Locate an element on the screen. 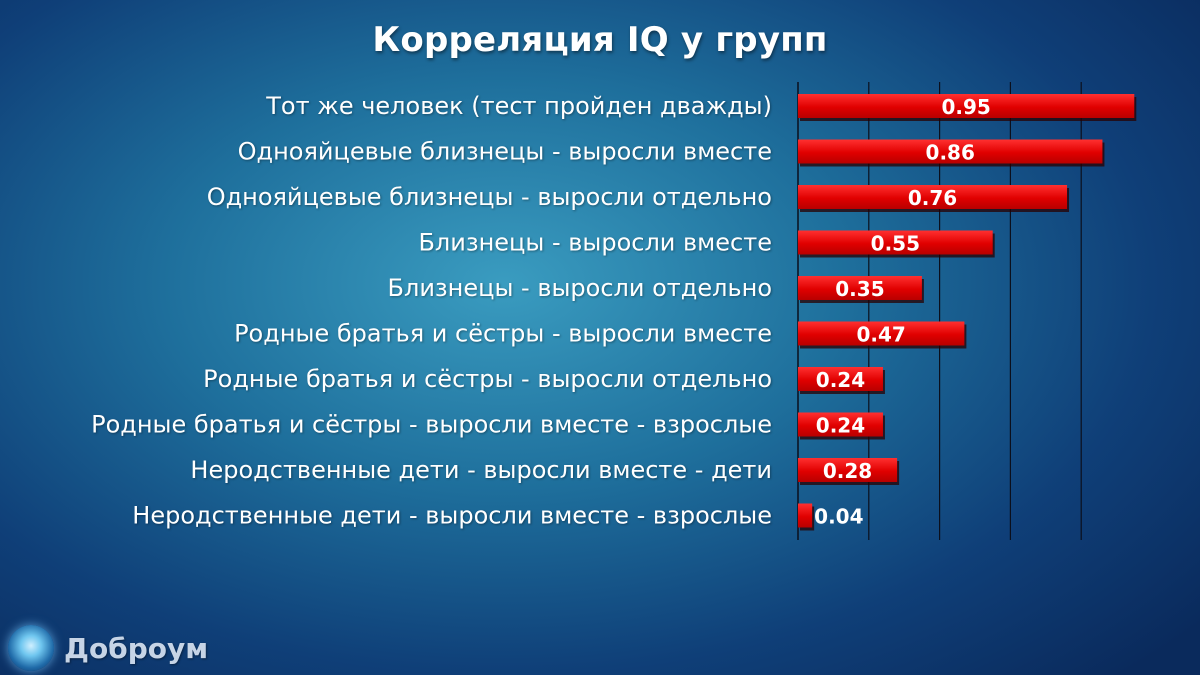  bar-value-label: 0.55 is located at coordinates (895, 244).